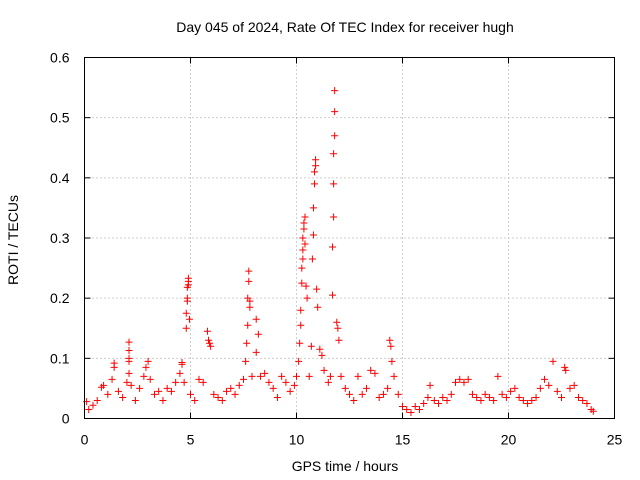 This screenshot has height=480, width=640. What do you see at coordinates (60, 178) in the screenshot?
I see `y-tick-label: 0.4` at bounding box center [60, 178].